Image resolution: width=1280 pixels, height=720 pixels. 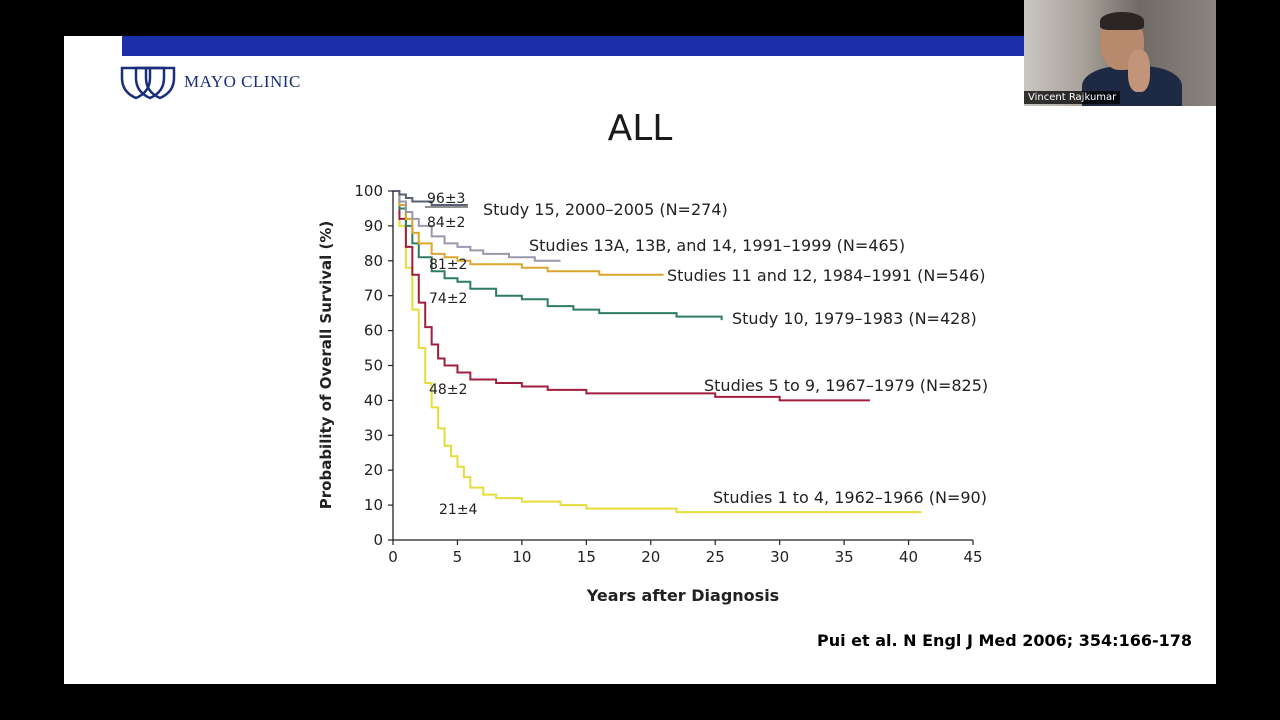 What do you see at coordinates (1120, 53) in the screenshot?
I see `participant-video-thumbnail: Vincent Rajkumar` at bounding box center [1120, 53].